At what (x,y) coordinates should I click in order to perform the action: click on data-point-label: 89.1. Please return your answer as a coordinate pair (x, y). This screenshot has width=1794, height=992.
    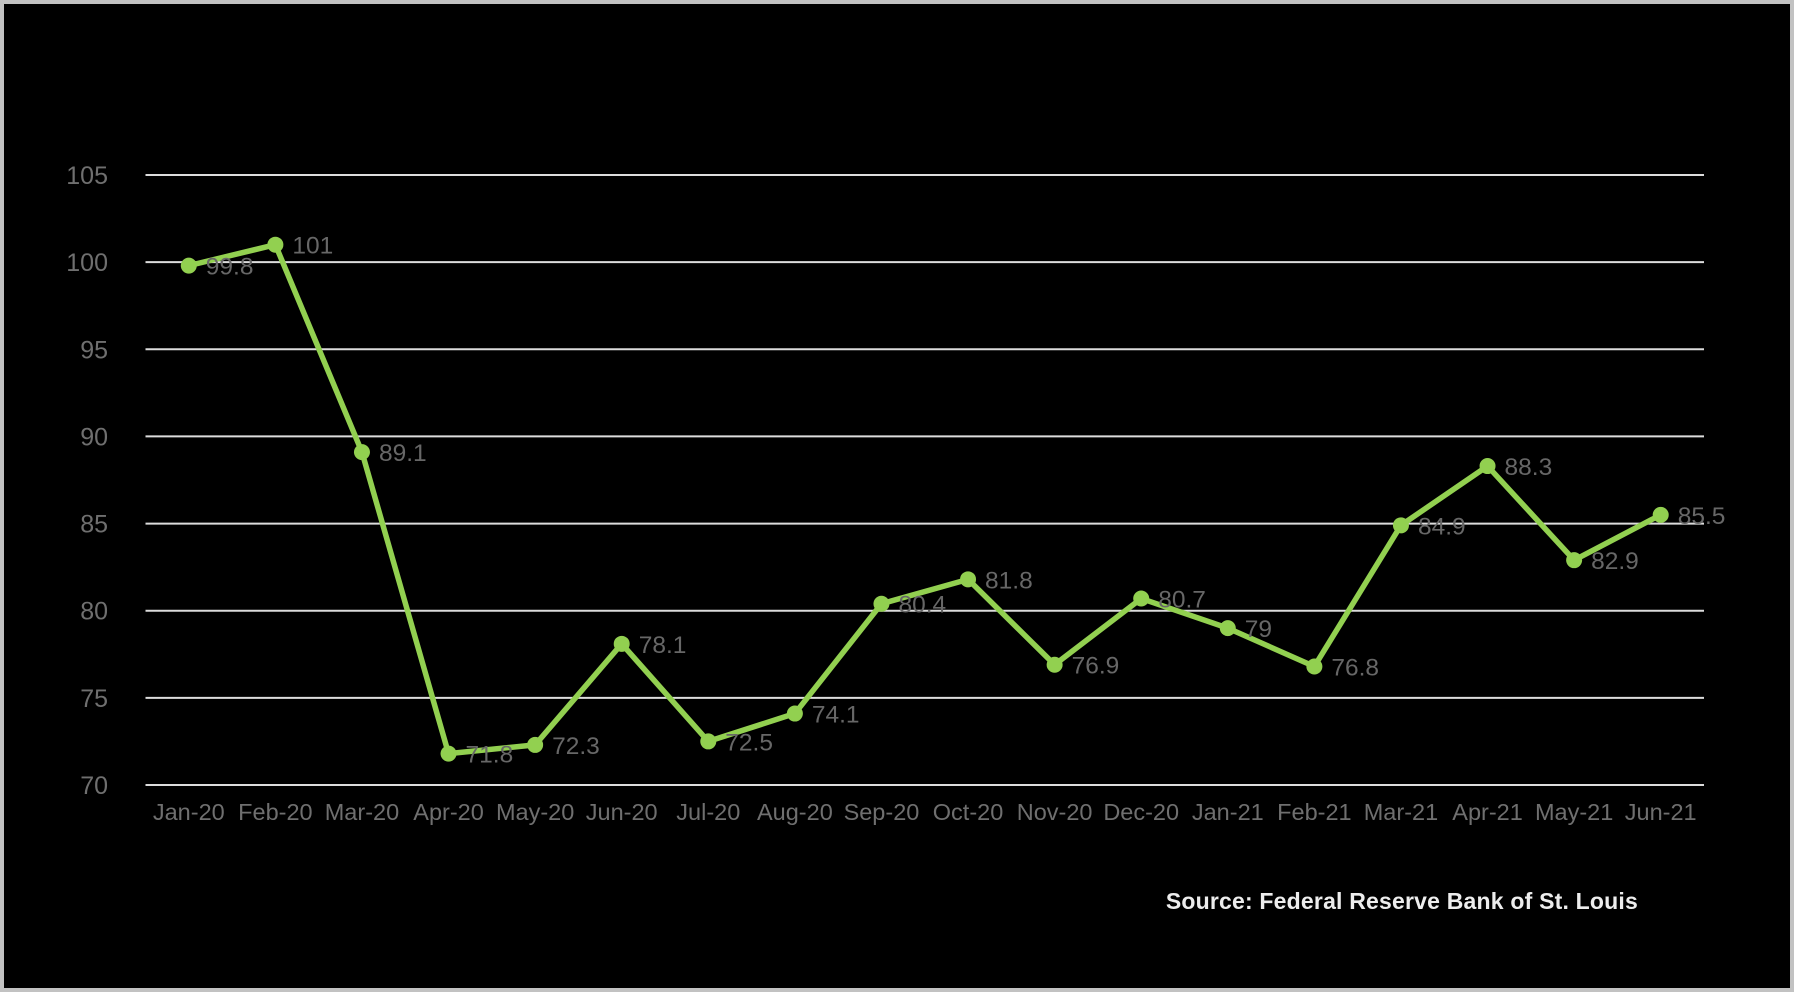
    Looking at the image, I should click on (403, 453).